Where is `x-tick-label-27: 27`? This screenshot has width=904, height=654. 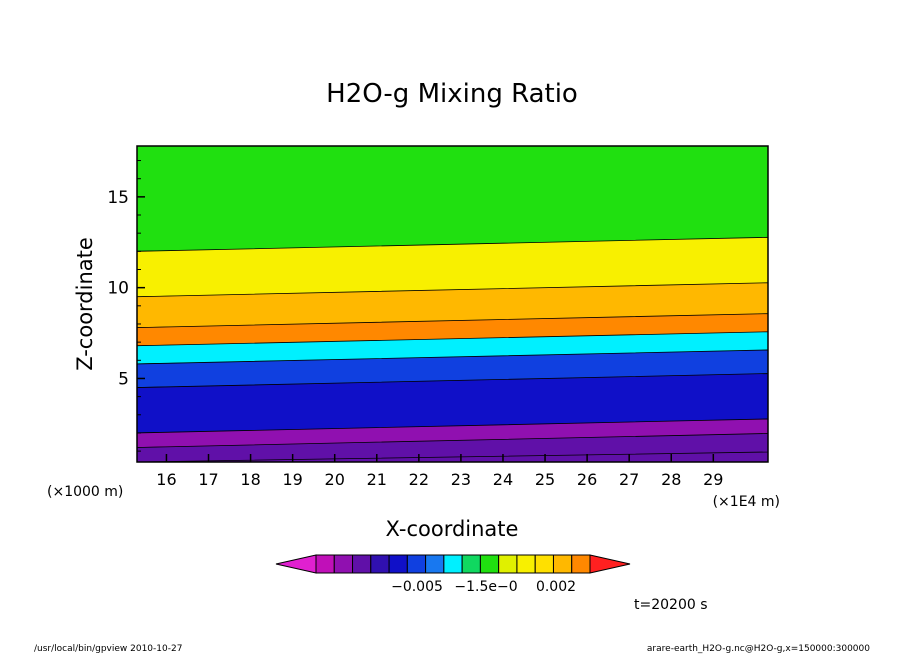
x-tick-label-27: 27 is located at coordinates (629, 479).